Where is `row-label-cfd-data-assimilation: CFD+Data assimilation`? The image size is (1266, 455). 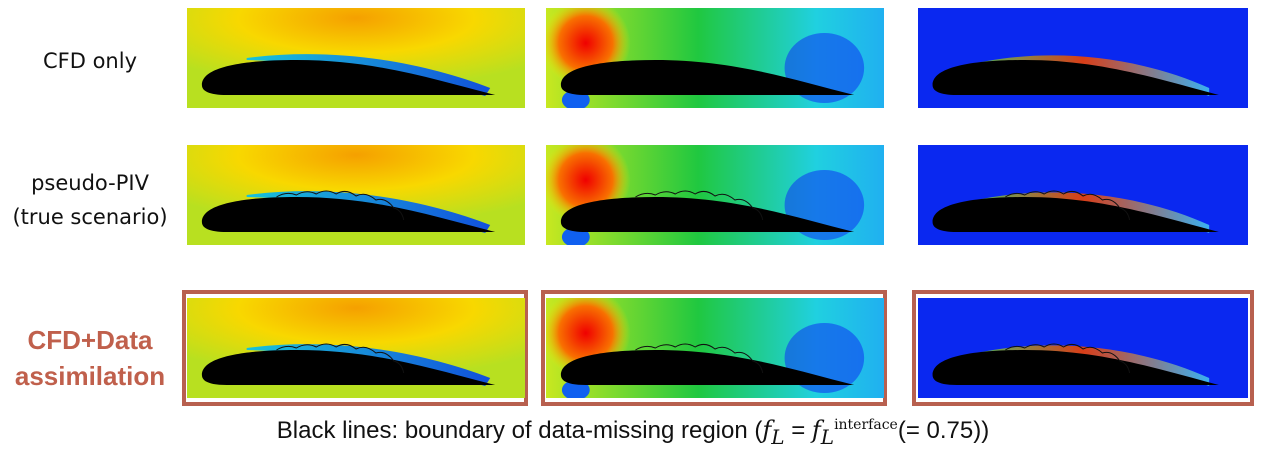 row-label-cfd-data-assimilation: CFD+Data assimilation is located at coordinates (90, 358).